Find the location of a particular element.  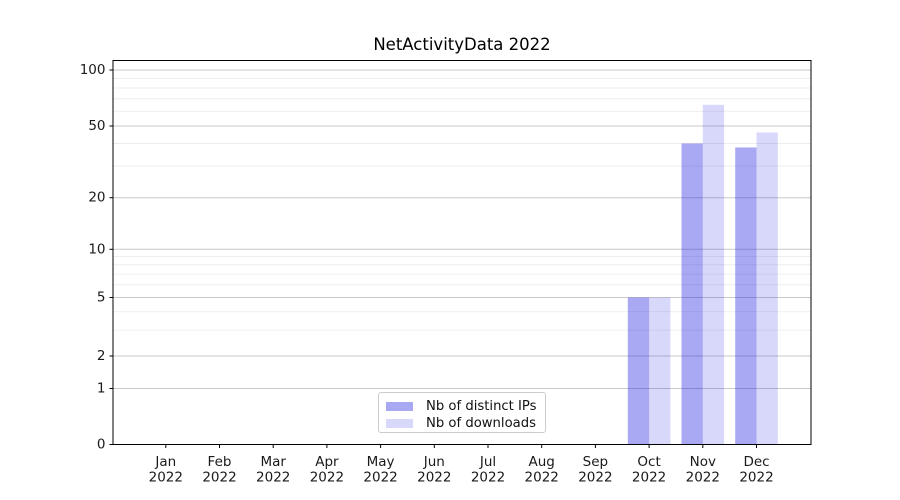

y-tick-label: 10 is located at coordinates (96, 249).